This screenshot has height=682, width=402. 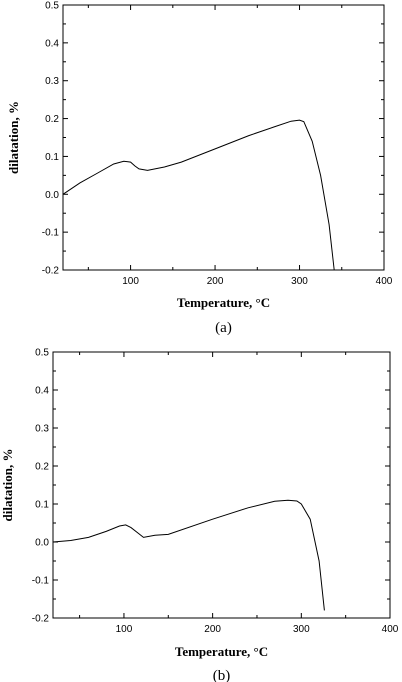 I want to click on panel-caption: (b), so click(x=222, y=675).